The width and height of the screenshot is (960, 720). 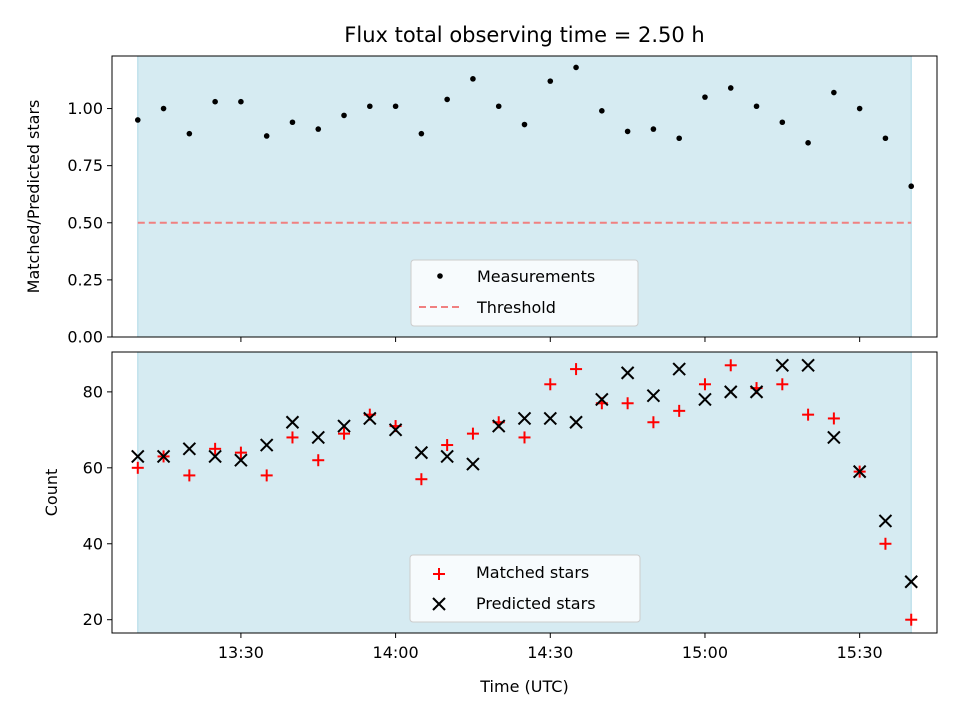 What do you see at coordinates (524, 293) in the screenshot?
I see `top-legend-box` at bounding box center [524, 293].